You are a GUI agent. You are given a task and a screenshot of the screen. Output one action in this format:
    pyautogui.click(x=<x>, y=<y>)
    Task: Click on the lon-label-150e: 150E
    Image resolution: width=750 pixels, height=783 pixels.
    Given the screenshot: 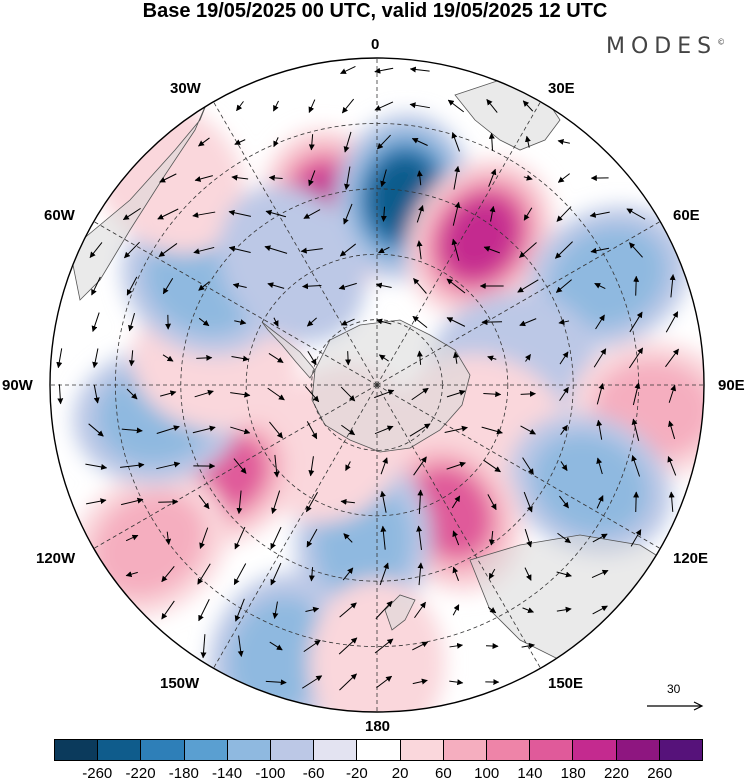 What is the action you would take?
    pyautogui.click(x=566, y=683)
    